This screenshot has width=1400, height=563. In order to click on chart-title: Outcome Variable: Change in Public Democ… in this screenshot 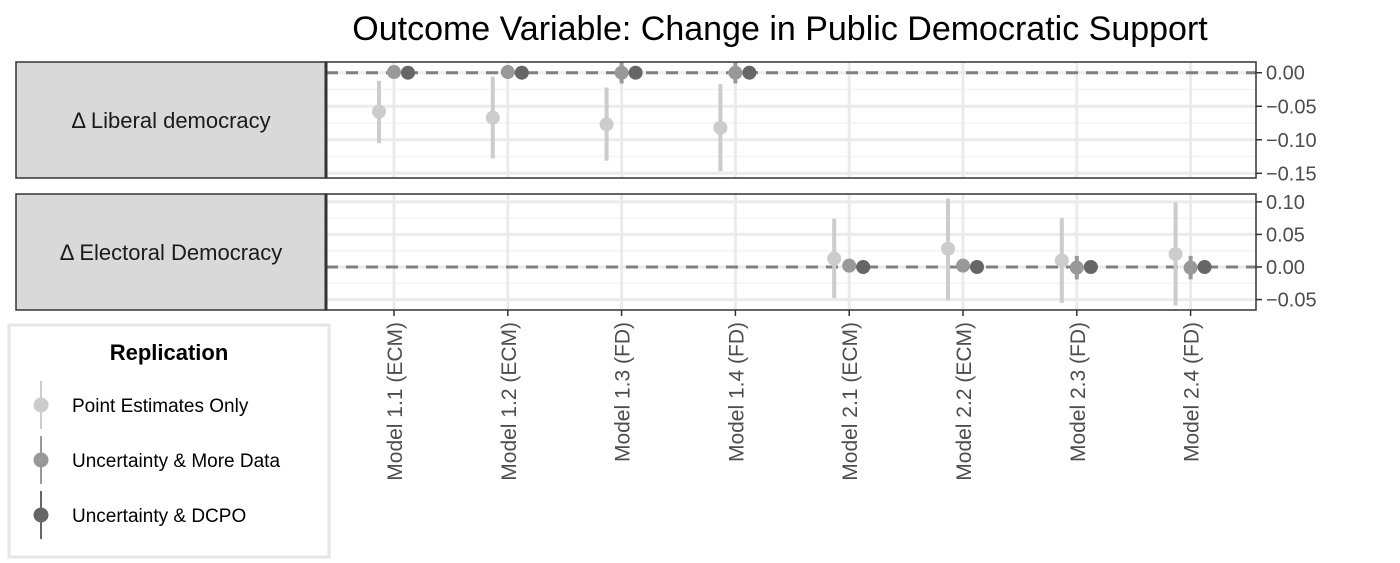, I will do `click(780, 29)`.